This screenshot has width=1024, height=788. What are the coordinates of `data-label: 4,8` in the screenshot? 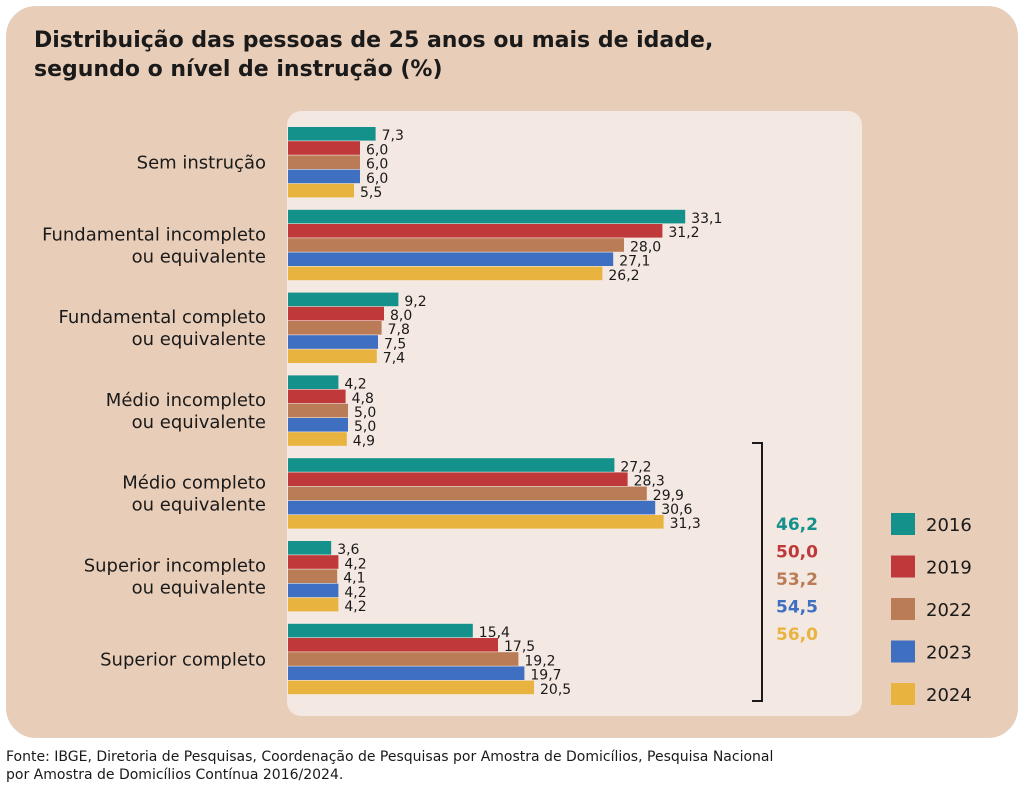 It's located at (363, 399).